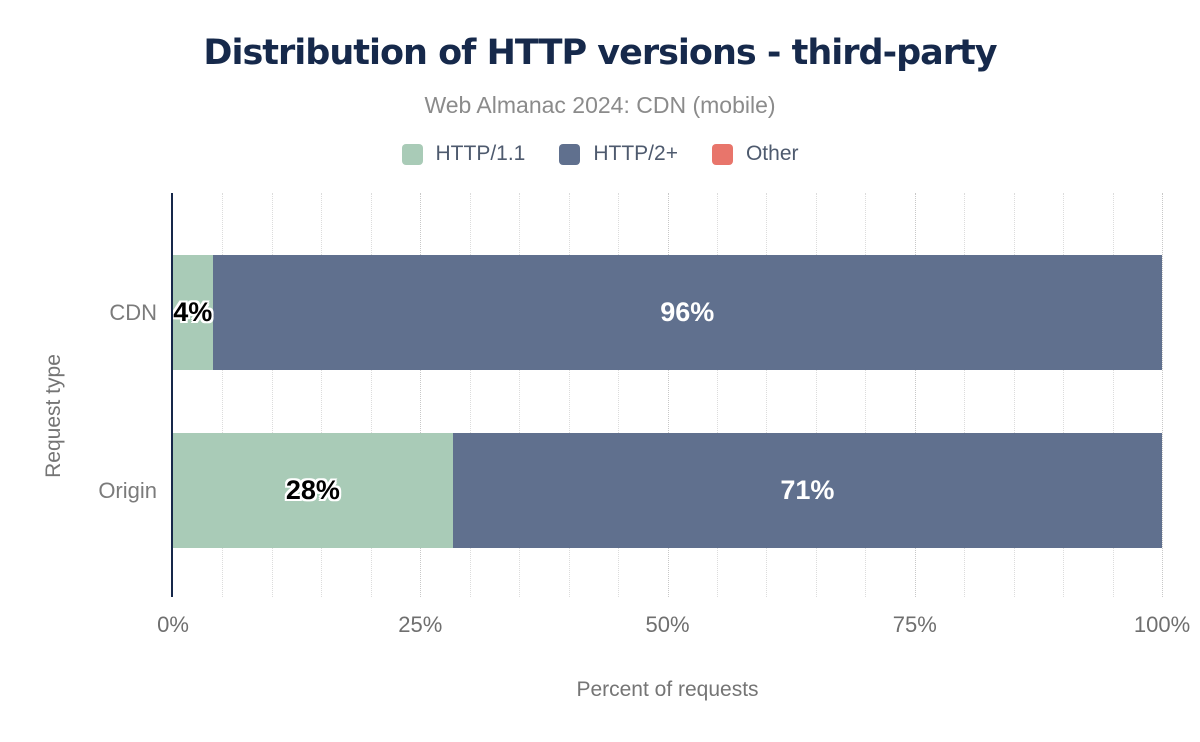 The height and width of the screenshot is (742, 1200). Describe the element at coordinates (722, 154) in the screenshot. I see `legend-swatch-other` at that location.